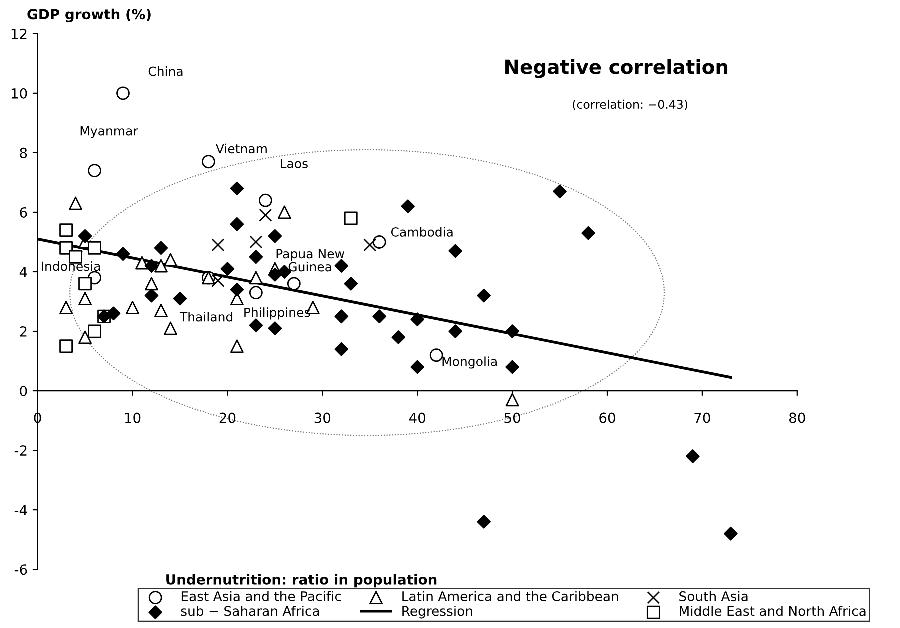 This screenshot has height=628, width=900. I want to click on annotation: Myanmar, so click(109, 132).